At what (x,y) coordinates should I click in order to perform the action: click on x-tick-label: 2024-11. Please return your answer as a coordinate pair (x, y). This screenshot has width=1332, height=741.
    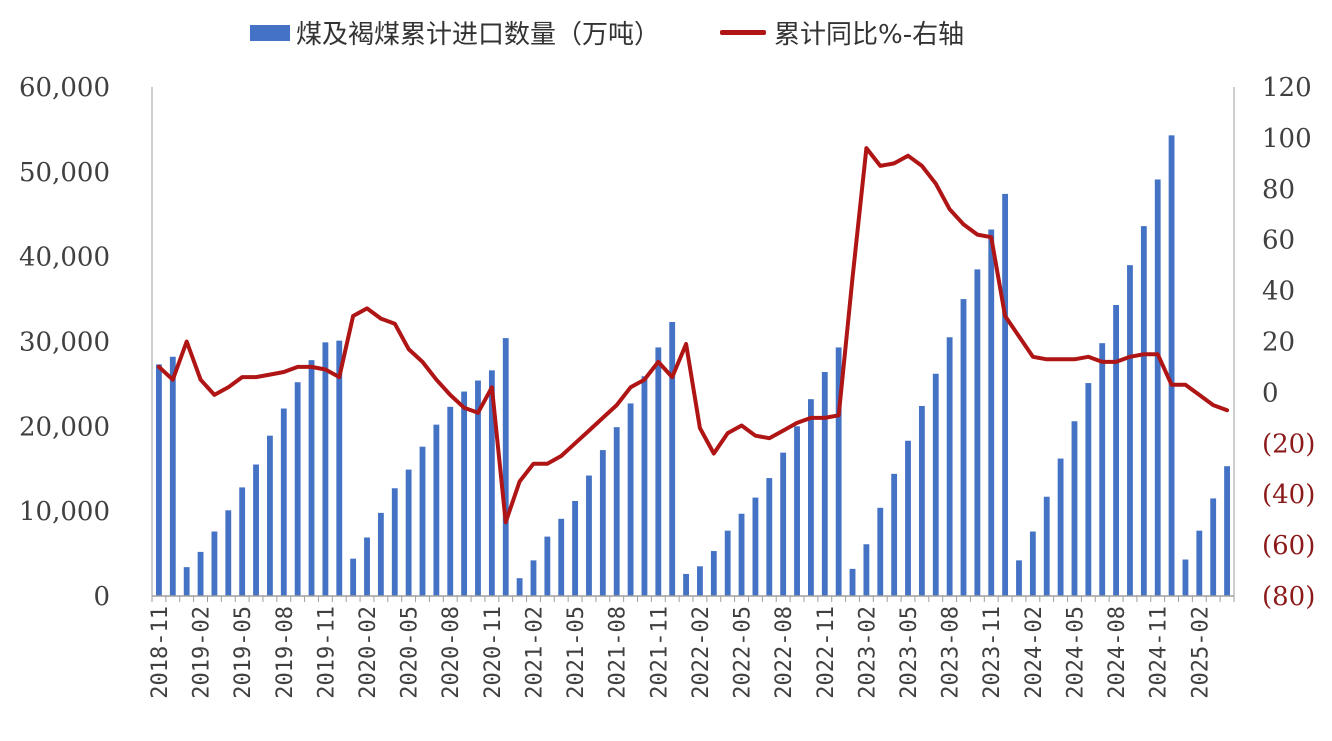
    Looking at the image, I should click on (1159, 652).